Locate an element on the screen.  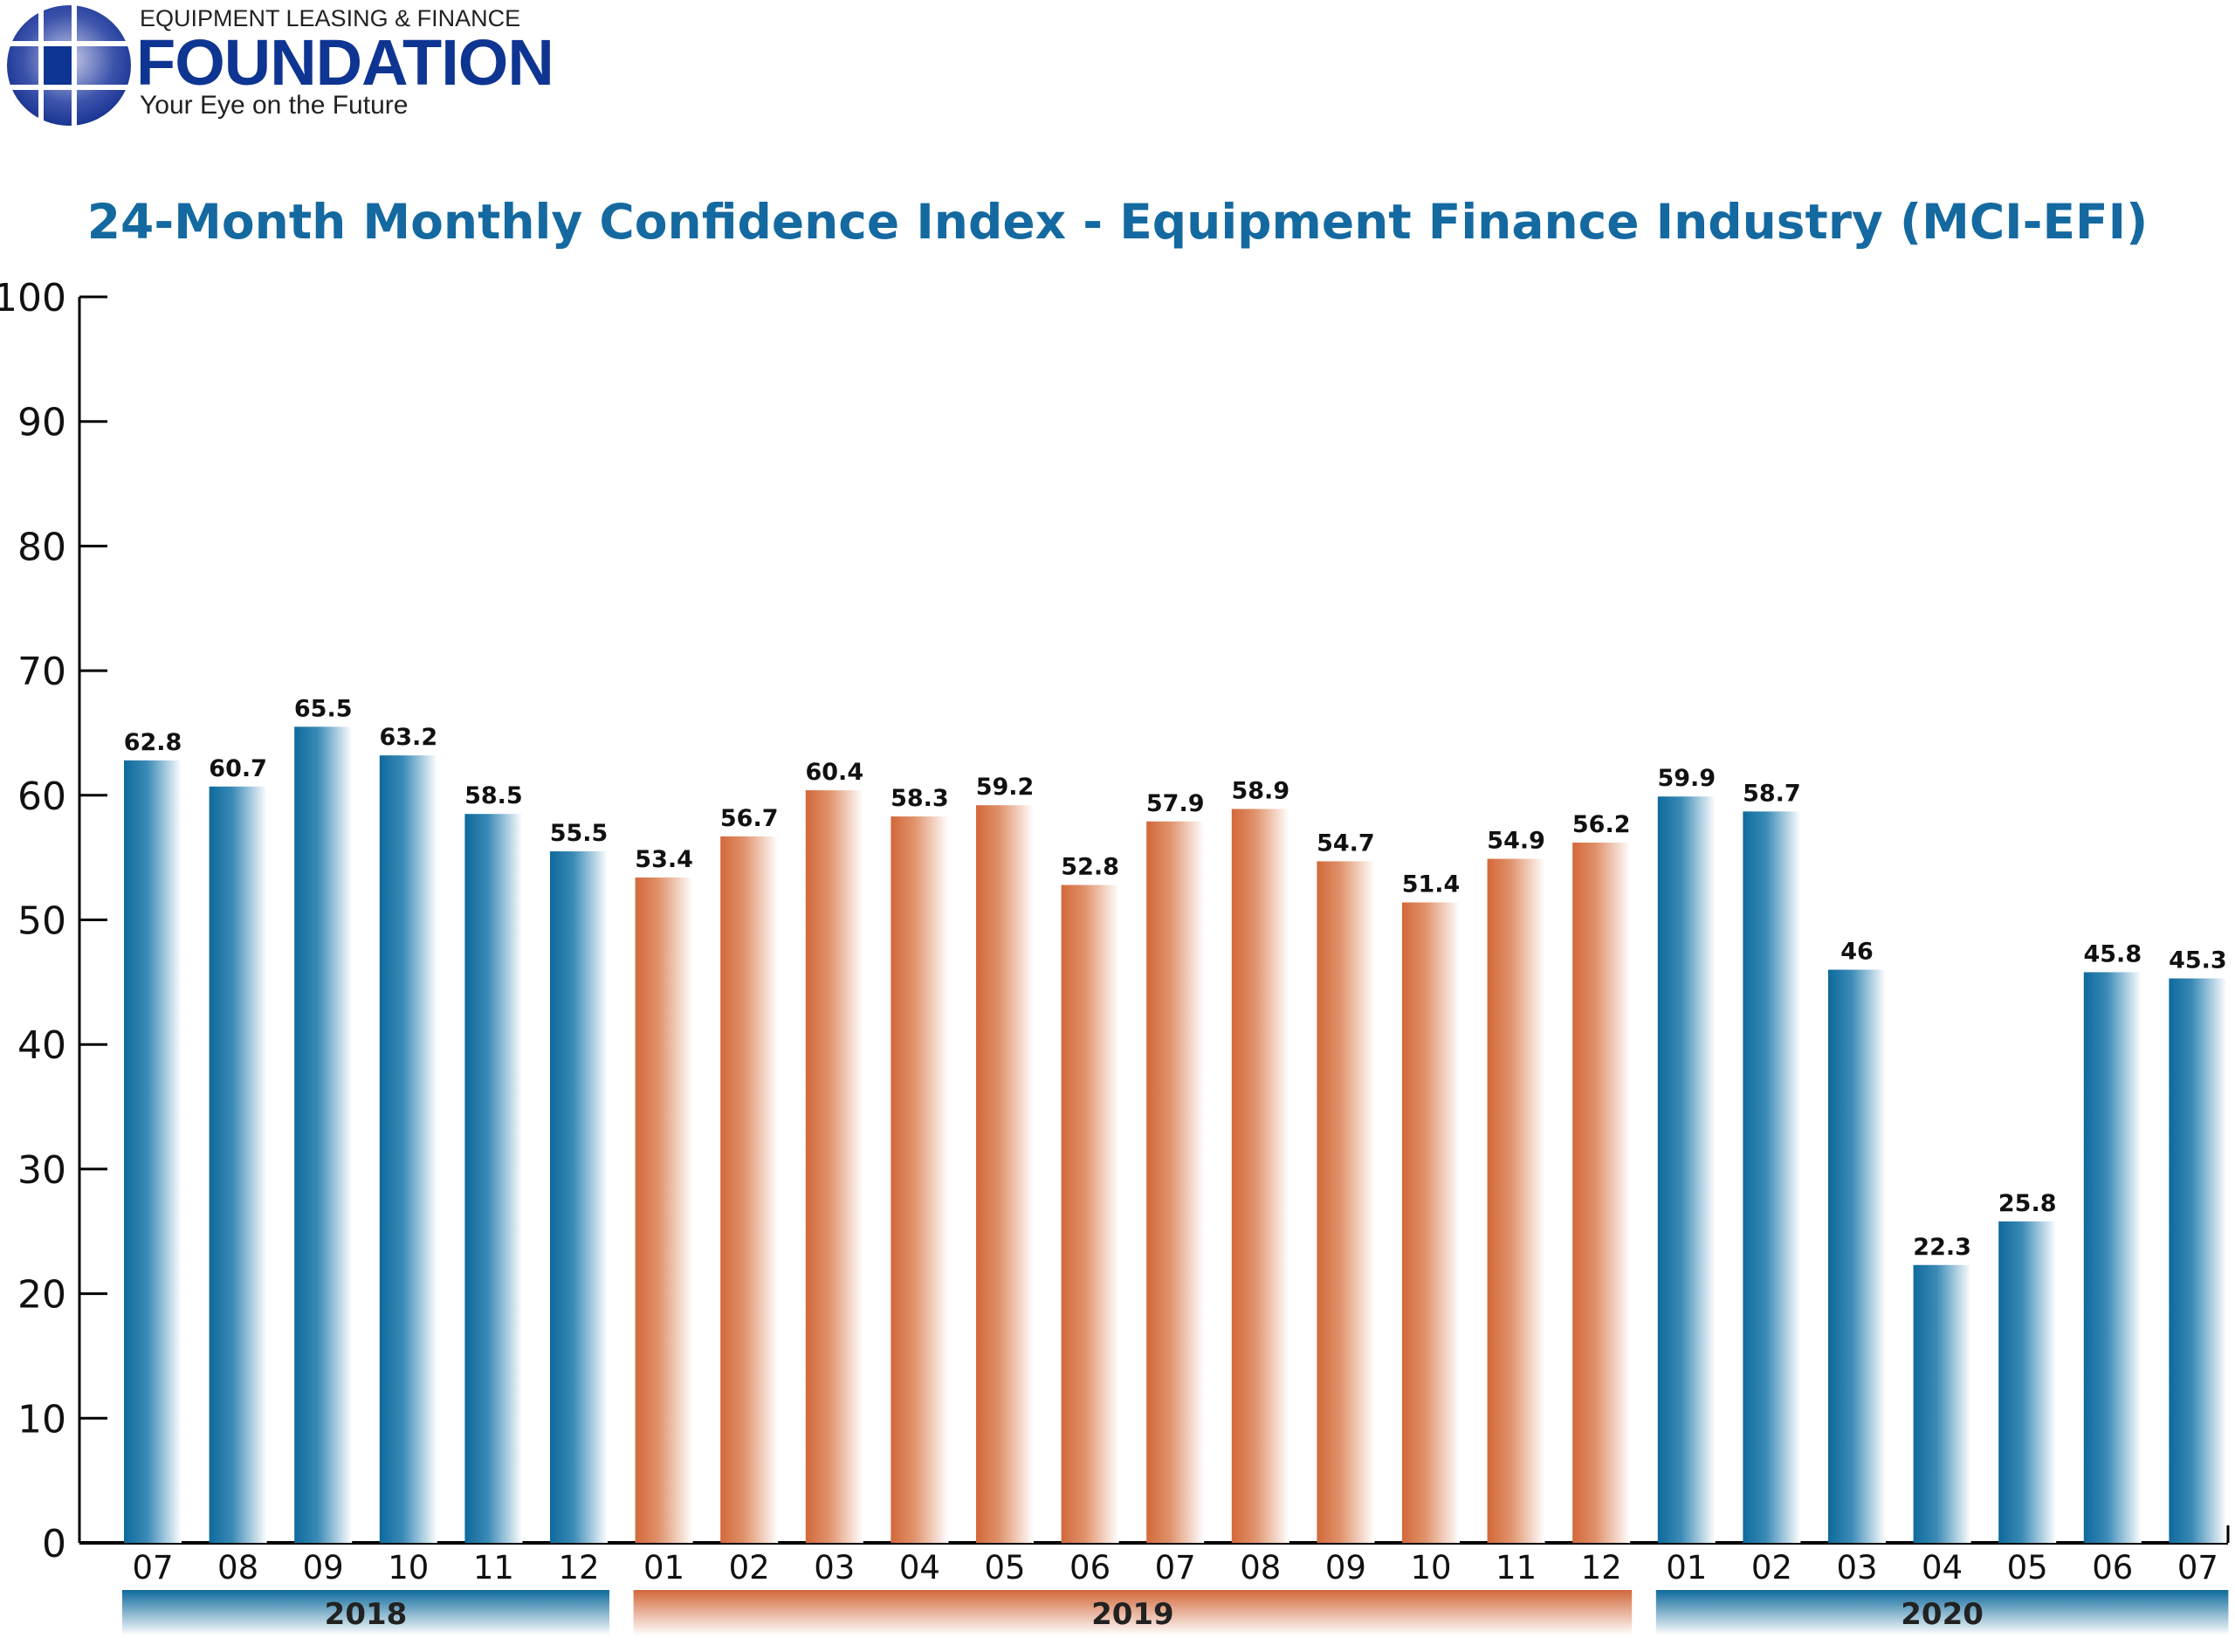
data-label: 60.4 is located at coordinates (834, 772).